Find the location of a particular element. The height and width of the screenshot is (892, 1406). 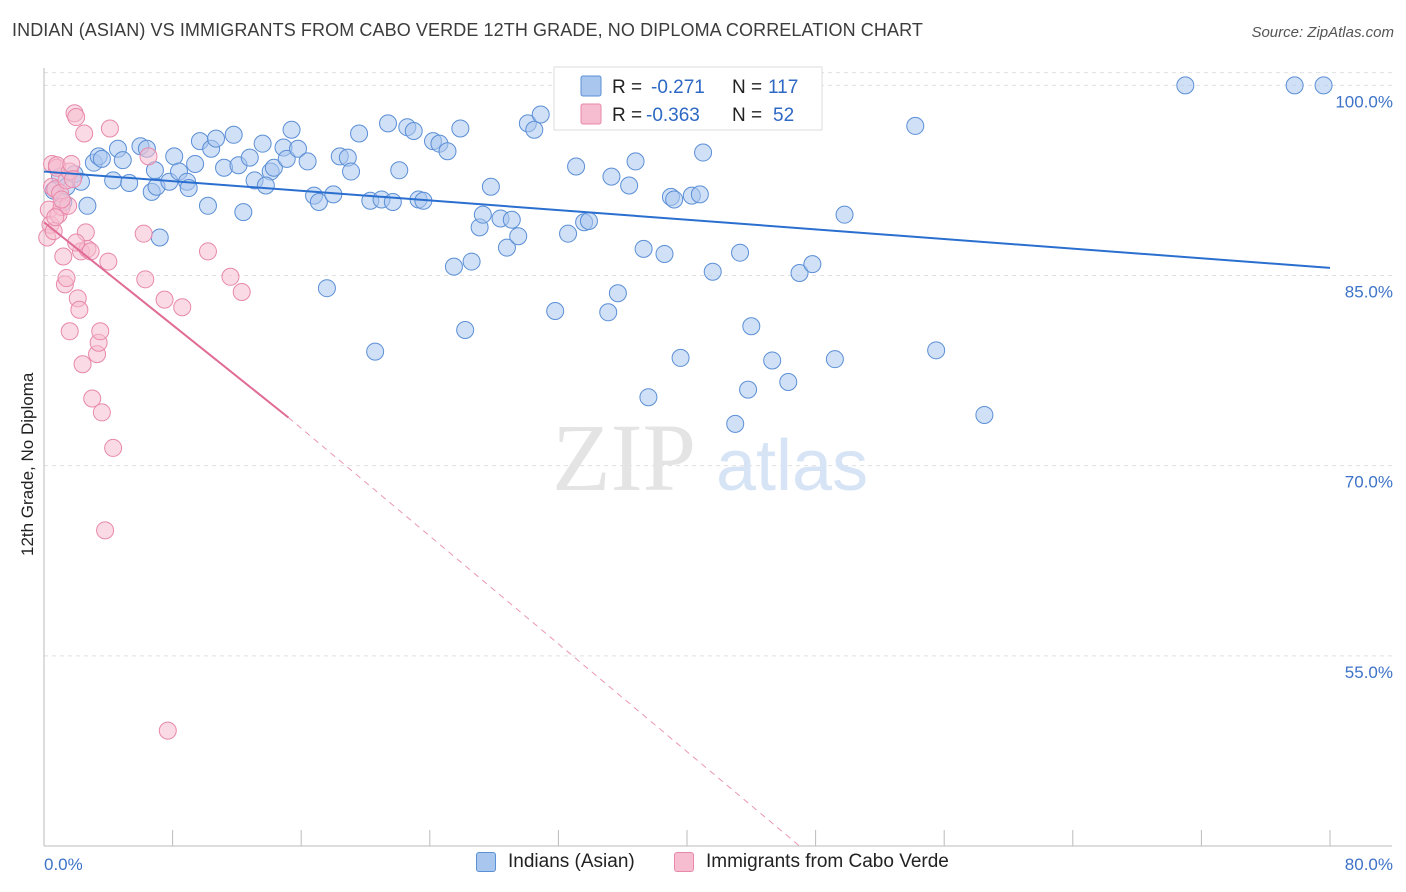

legend-swatch-blue is located at coordinates (486, 862).